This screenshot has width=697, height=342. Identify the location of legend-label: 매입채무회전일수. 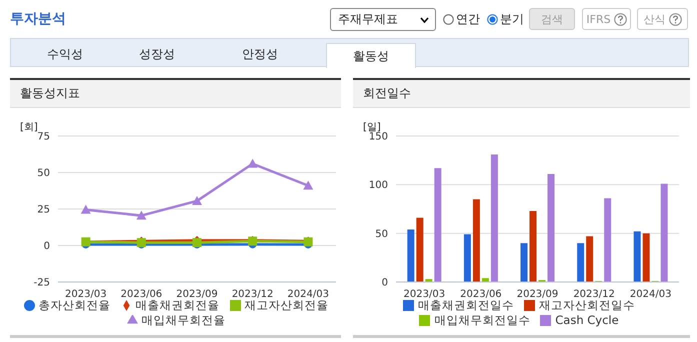
(482, 320).